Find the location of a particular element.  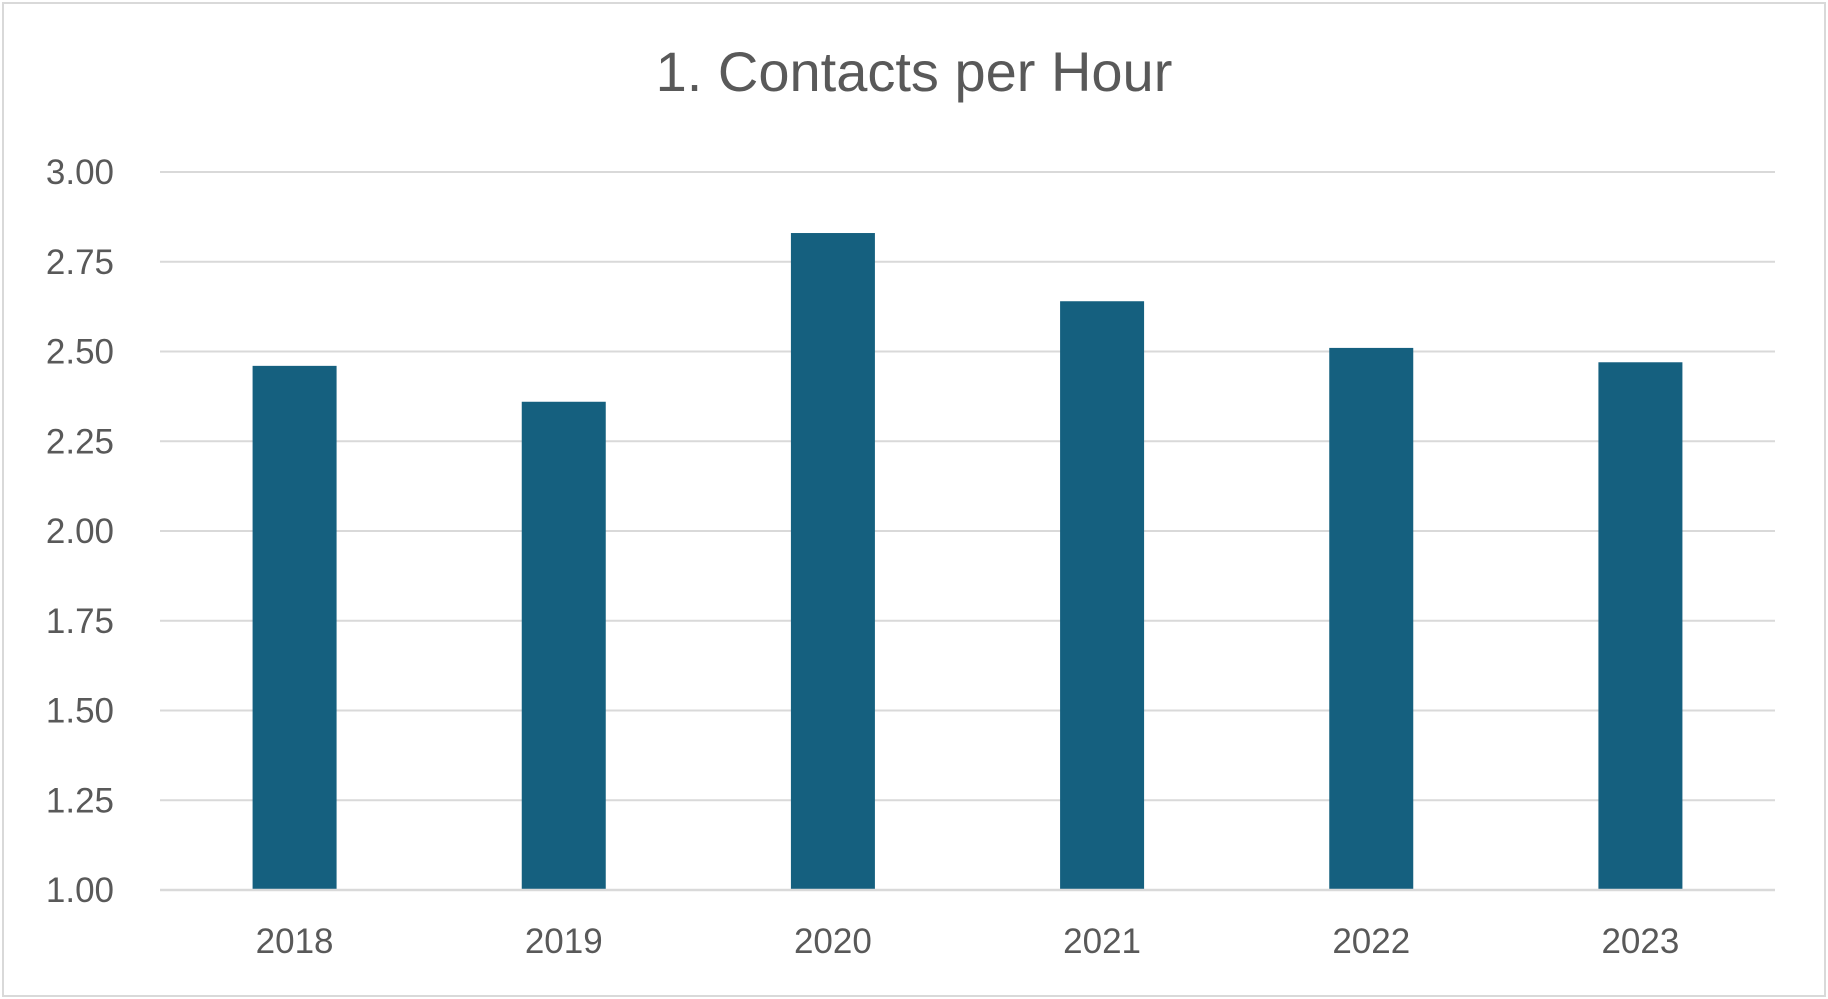

bar-2019 is located at coordinates (563, 645).